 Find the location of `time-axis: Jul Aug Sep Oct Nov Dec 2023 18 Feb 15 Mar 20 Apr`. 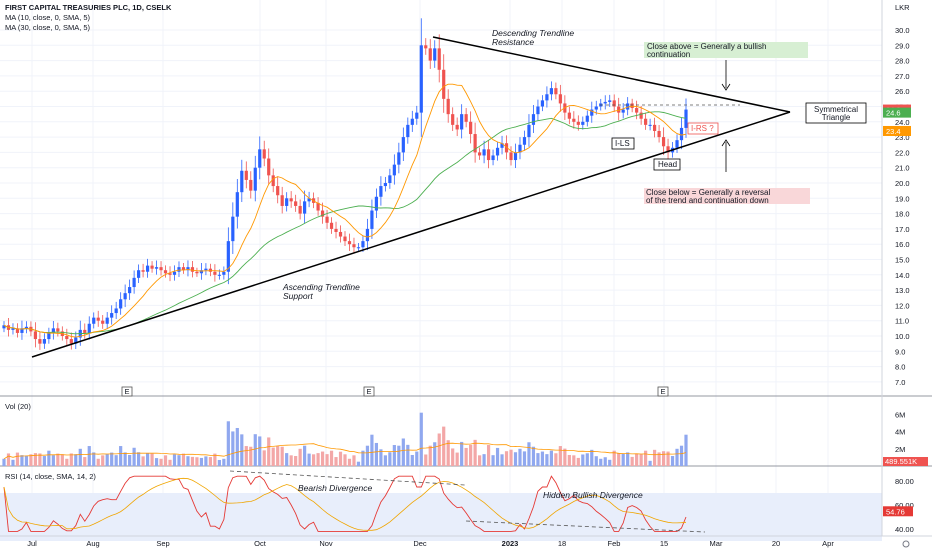

time-axis: Jul Aug Sep Oct Nov Dec 2023 18 Feb 15 Mar 20 Apr is located at coordinates (430, 543).